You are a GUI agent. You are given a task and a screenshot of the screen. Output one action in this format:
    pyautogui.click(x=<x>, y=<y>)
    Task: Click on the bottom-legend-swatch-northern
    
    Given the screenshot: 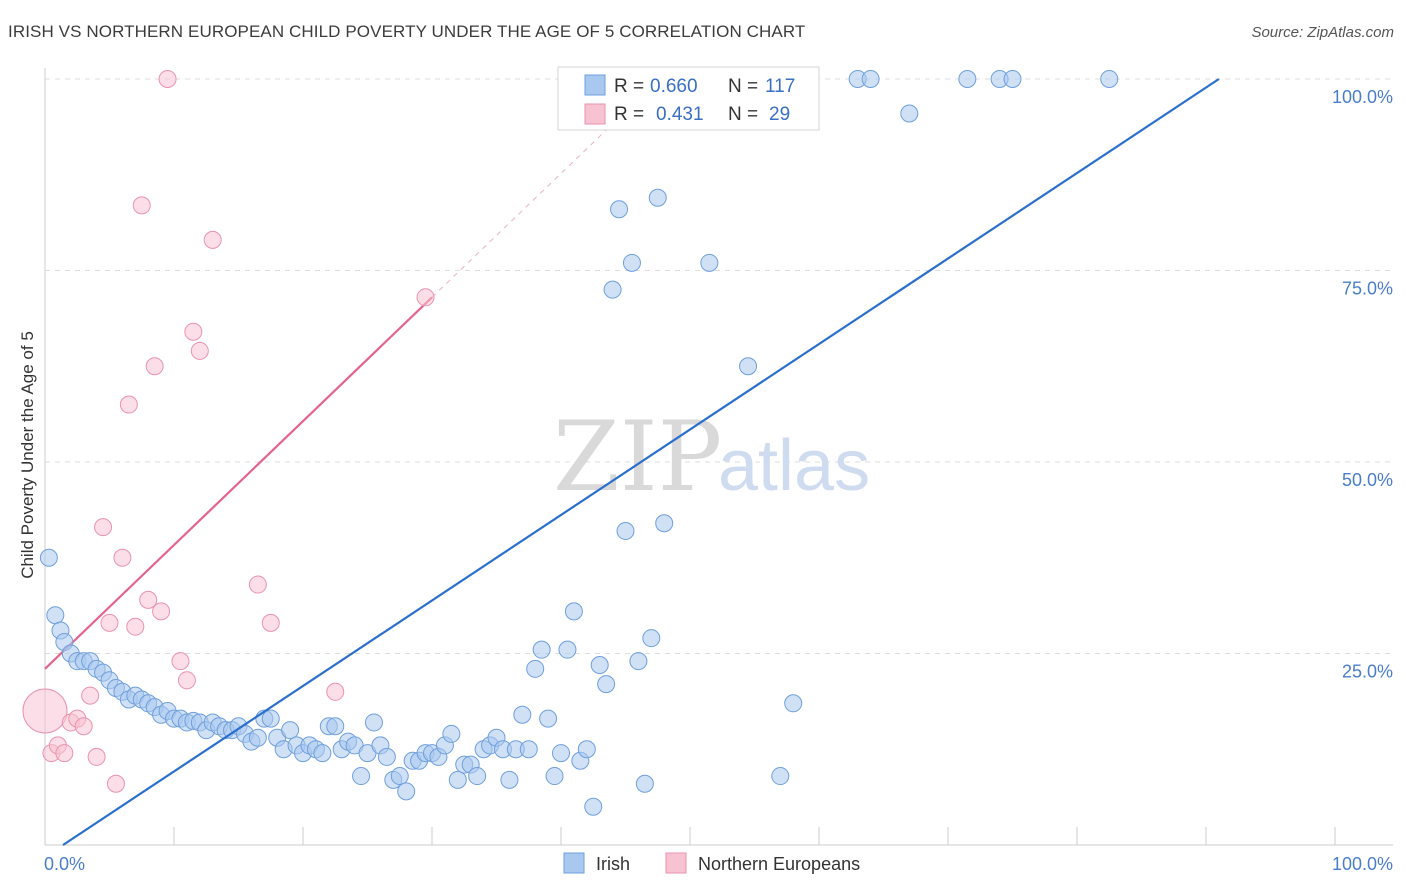 What is the action you would take?
    pyautogui.click(x=676, y=863)
    